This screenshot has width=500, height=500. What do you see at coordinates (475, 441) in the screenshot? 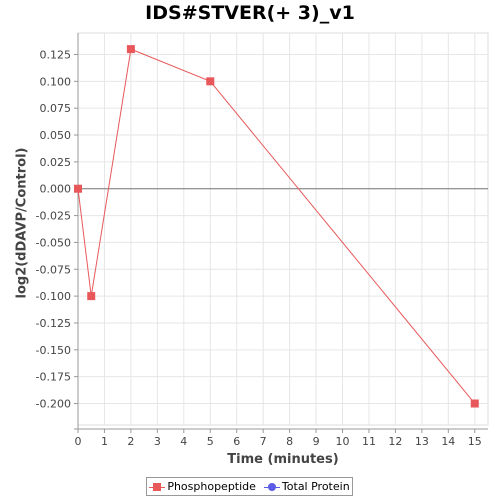
I see `x-tick-label: 15` at bounding box center [475, 441].